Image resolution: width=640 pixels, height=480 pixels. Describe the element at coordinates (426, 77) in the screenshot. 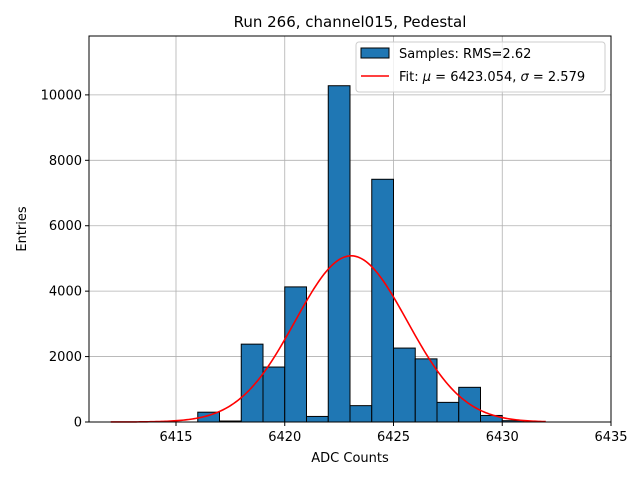

I see `legend-fit-mu-symbol: μ` at that location.